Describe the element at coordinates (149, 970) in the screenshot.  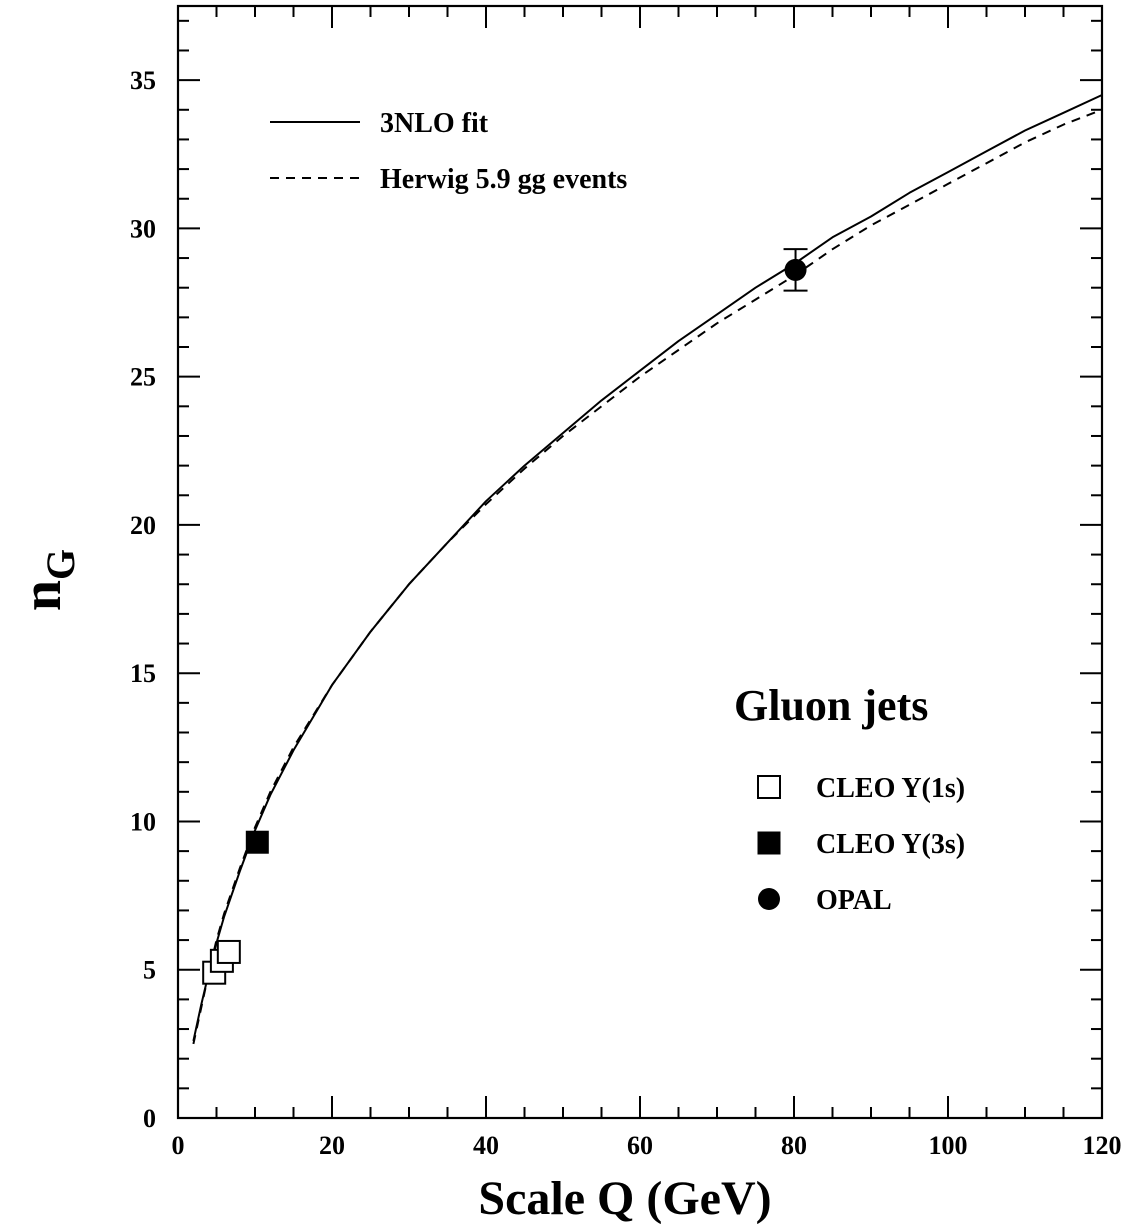
I see `y-tick-label: 5` at that location.